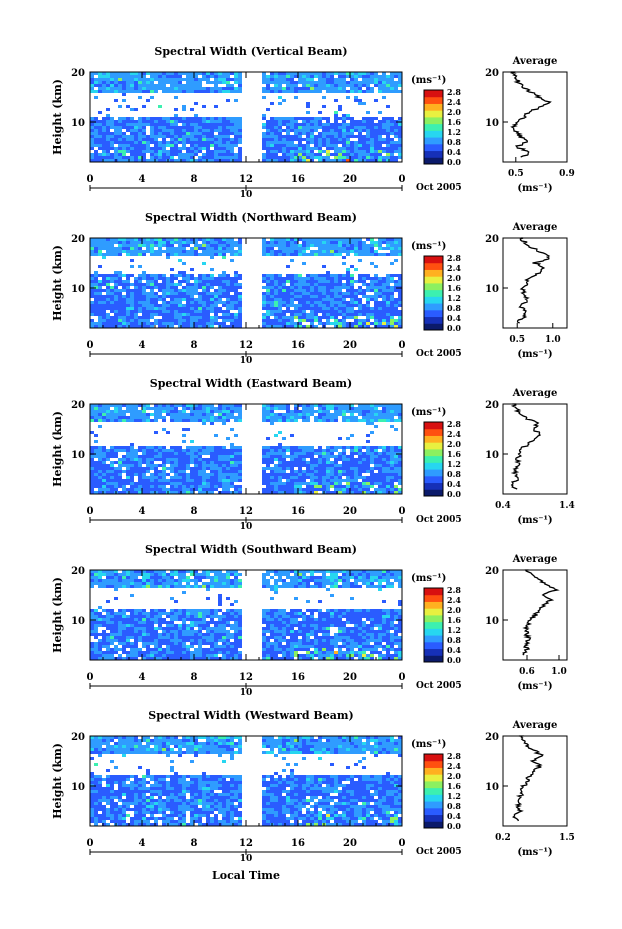  I want to click on colorbar-tick-label: 1.6, so click(454, 454).